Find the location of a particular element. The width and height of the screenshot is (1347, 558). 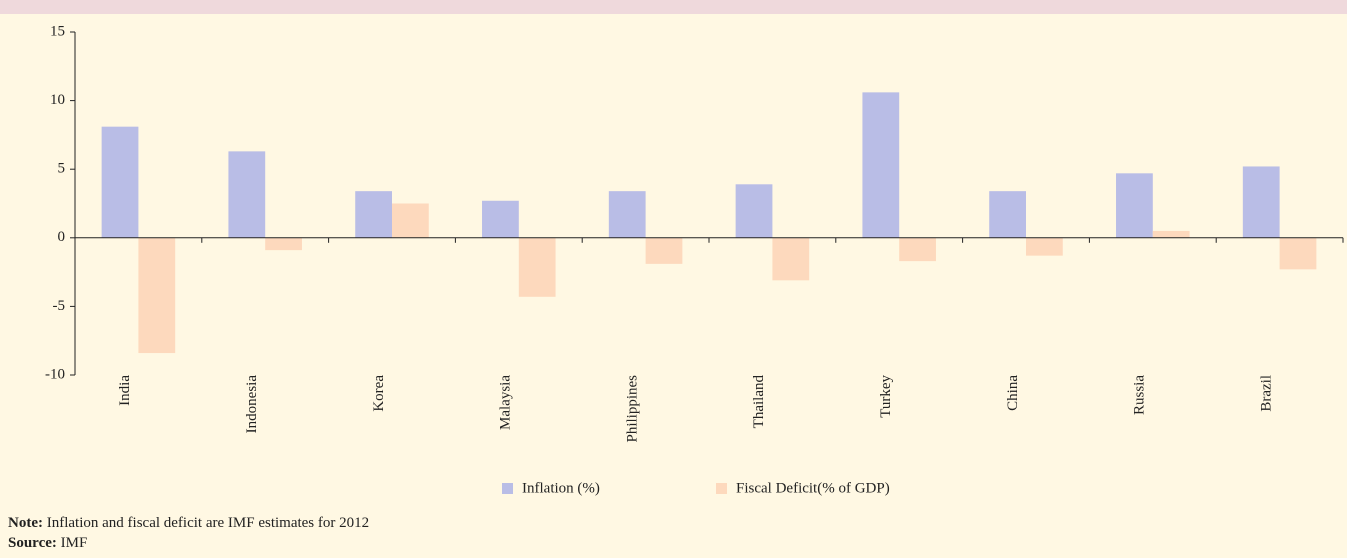

y-tick-label: -10 is located at coordinates (55, 374).